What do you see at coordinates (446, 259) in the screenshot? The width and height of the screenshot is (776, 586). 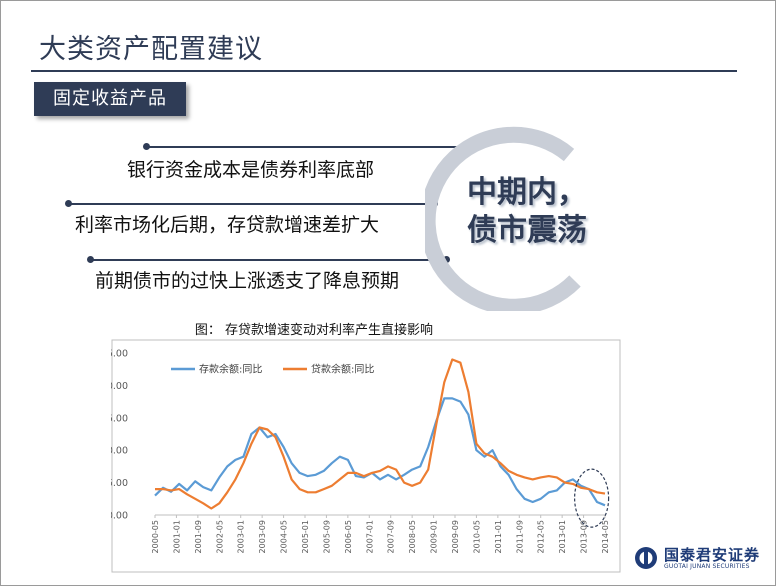 I see `bullet-dot-3b` at bounding box center [446, 259].